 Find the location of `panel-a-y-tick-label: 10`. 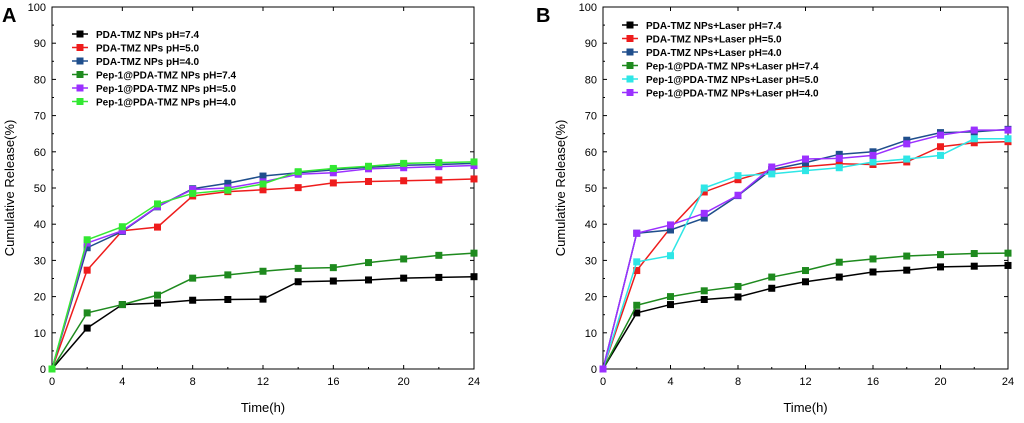

panel-a-y-tick-label: 10 is located at coordinates (40, 334).